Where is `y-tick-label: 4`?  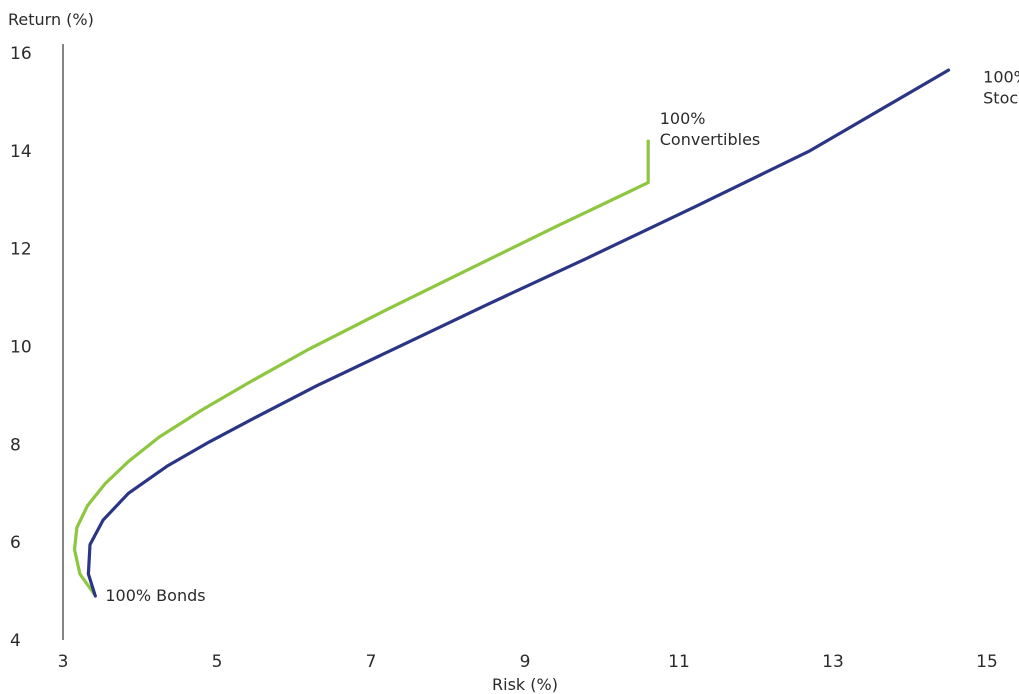 y-tick-label: 4 is located at coordinates (15, 641).